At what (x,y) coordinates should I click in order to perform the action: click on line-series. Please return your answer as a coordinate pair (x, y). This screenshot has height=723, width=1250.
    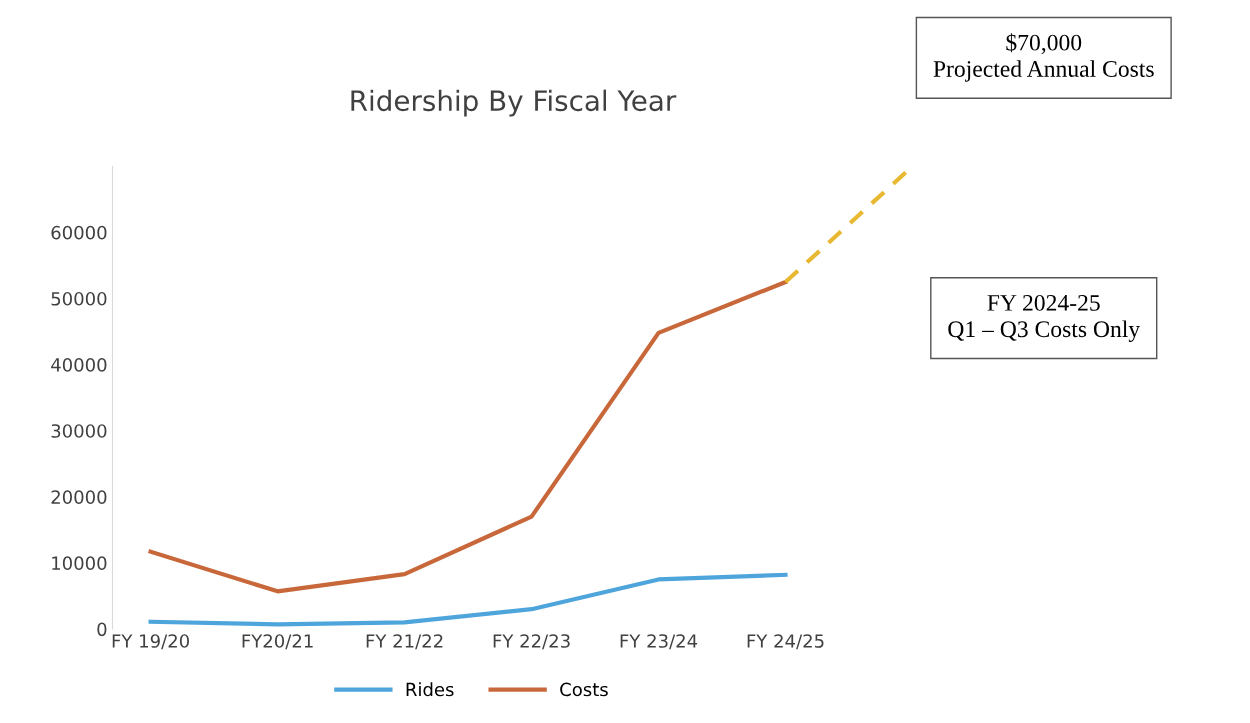
    Looking at the image, I should click on (468, 599).